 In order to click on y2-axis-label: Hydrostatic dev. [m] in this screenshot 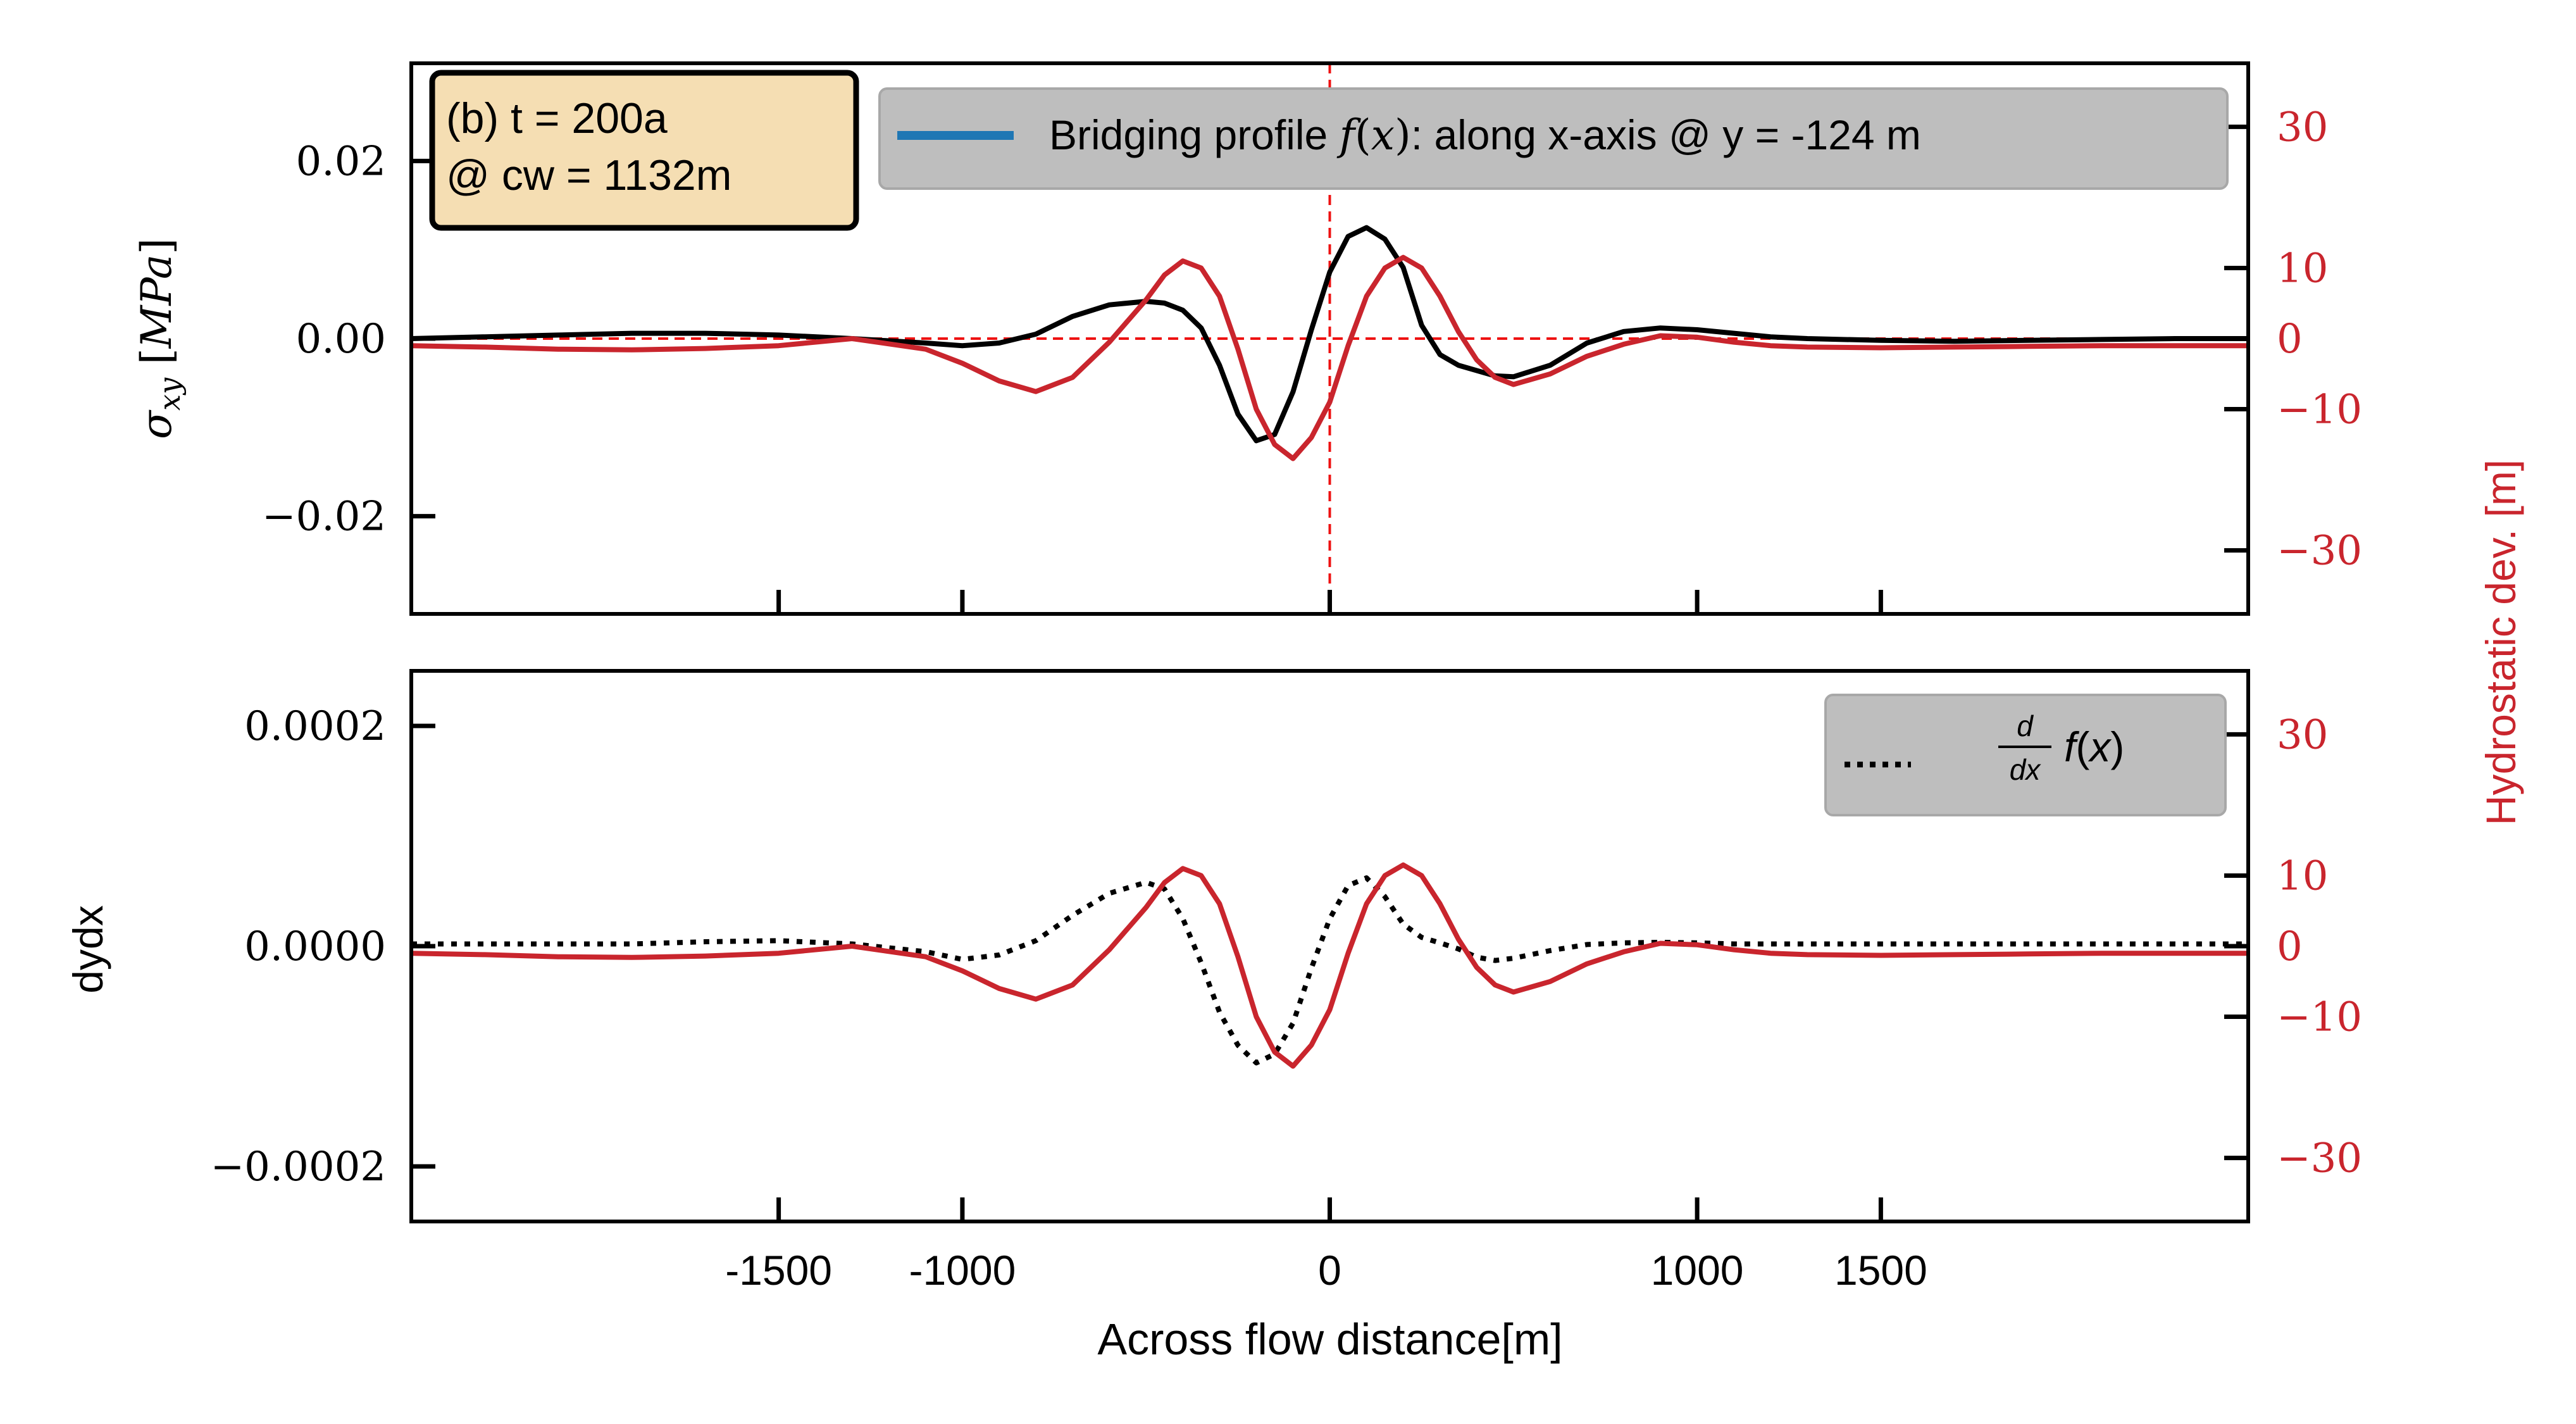, I will do `click(2501, 642)`.